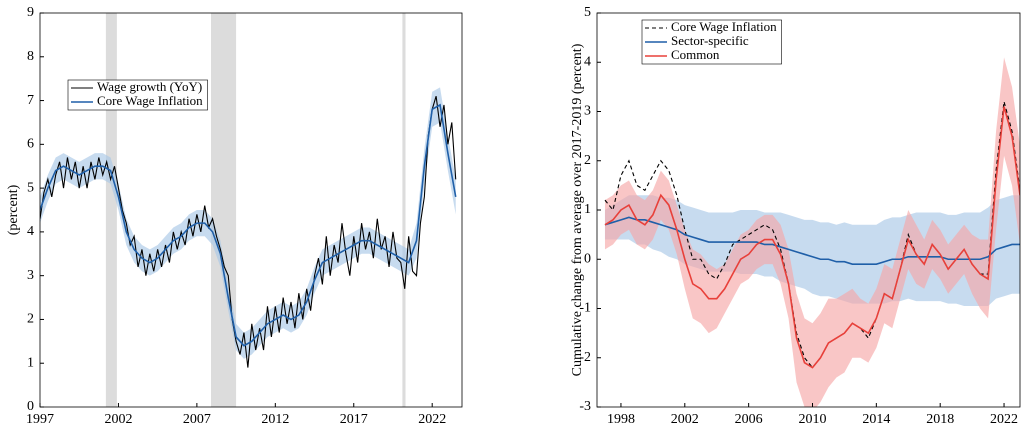 This screenshot has height=432, width=1021. What do you see at coordinates (749, 419) in the screenshot?
I see `x-tick-label: 2006` at bounding box center [749, 419].